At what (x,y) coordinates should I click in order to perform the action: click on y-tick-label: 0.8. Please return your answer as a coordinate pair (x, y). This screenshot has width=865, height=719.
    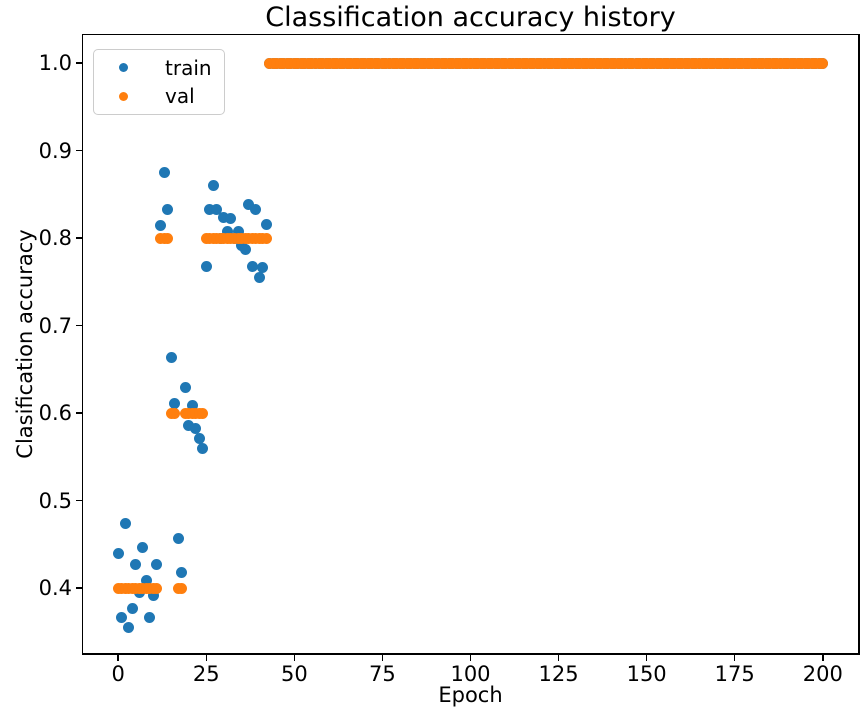
    Looking at the image, I should click on (55, 238).